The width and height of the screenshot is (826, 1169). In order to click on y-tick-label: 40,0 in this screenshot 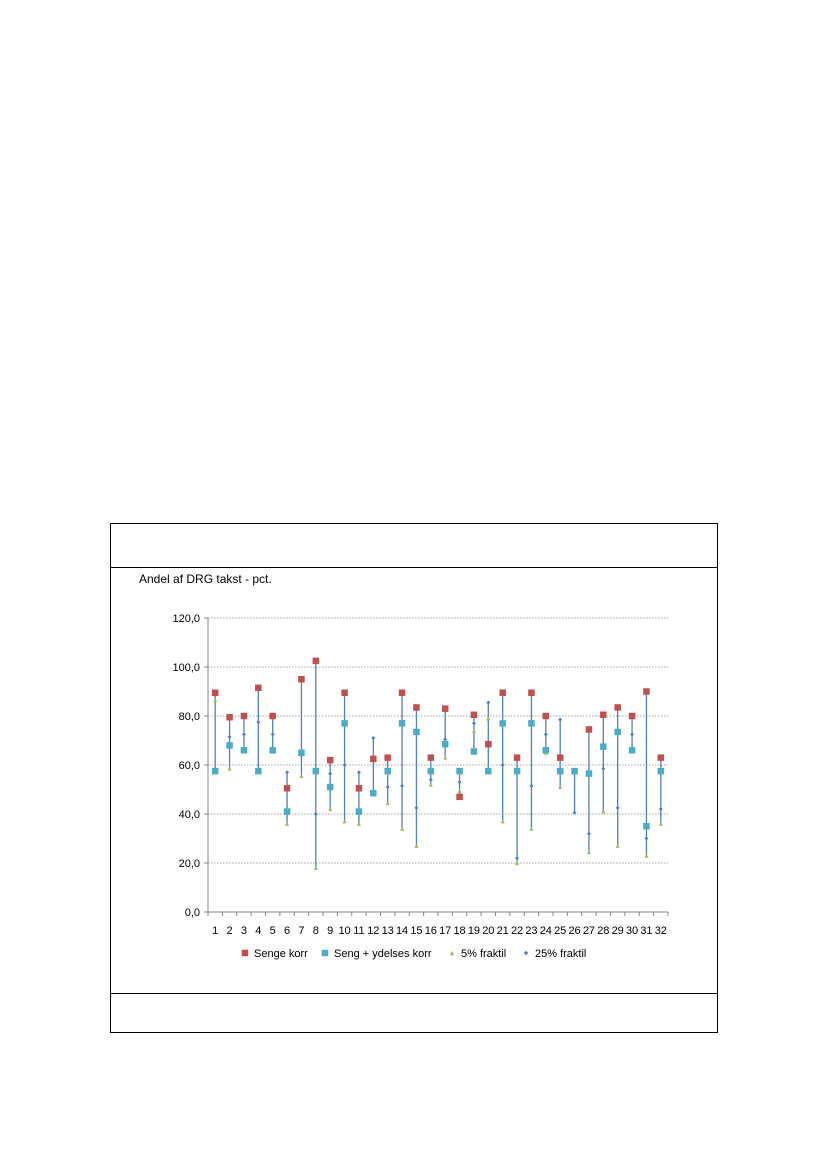, I will do `click(189, 815)`.